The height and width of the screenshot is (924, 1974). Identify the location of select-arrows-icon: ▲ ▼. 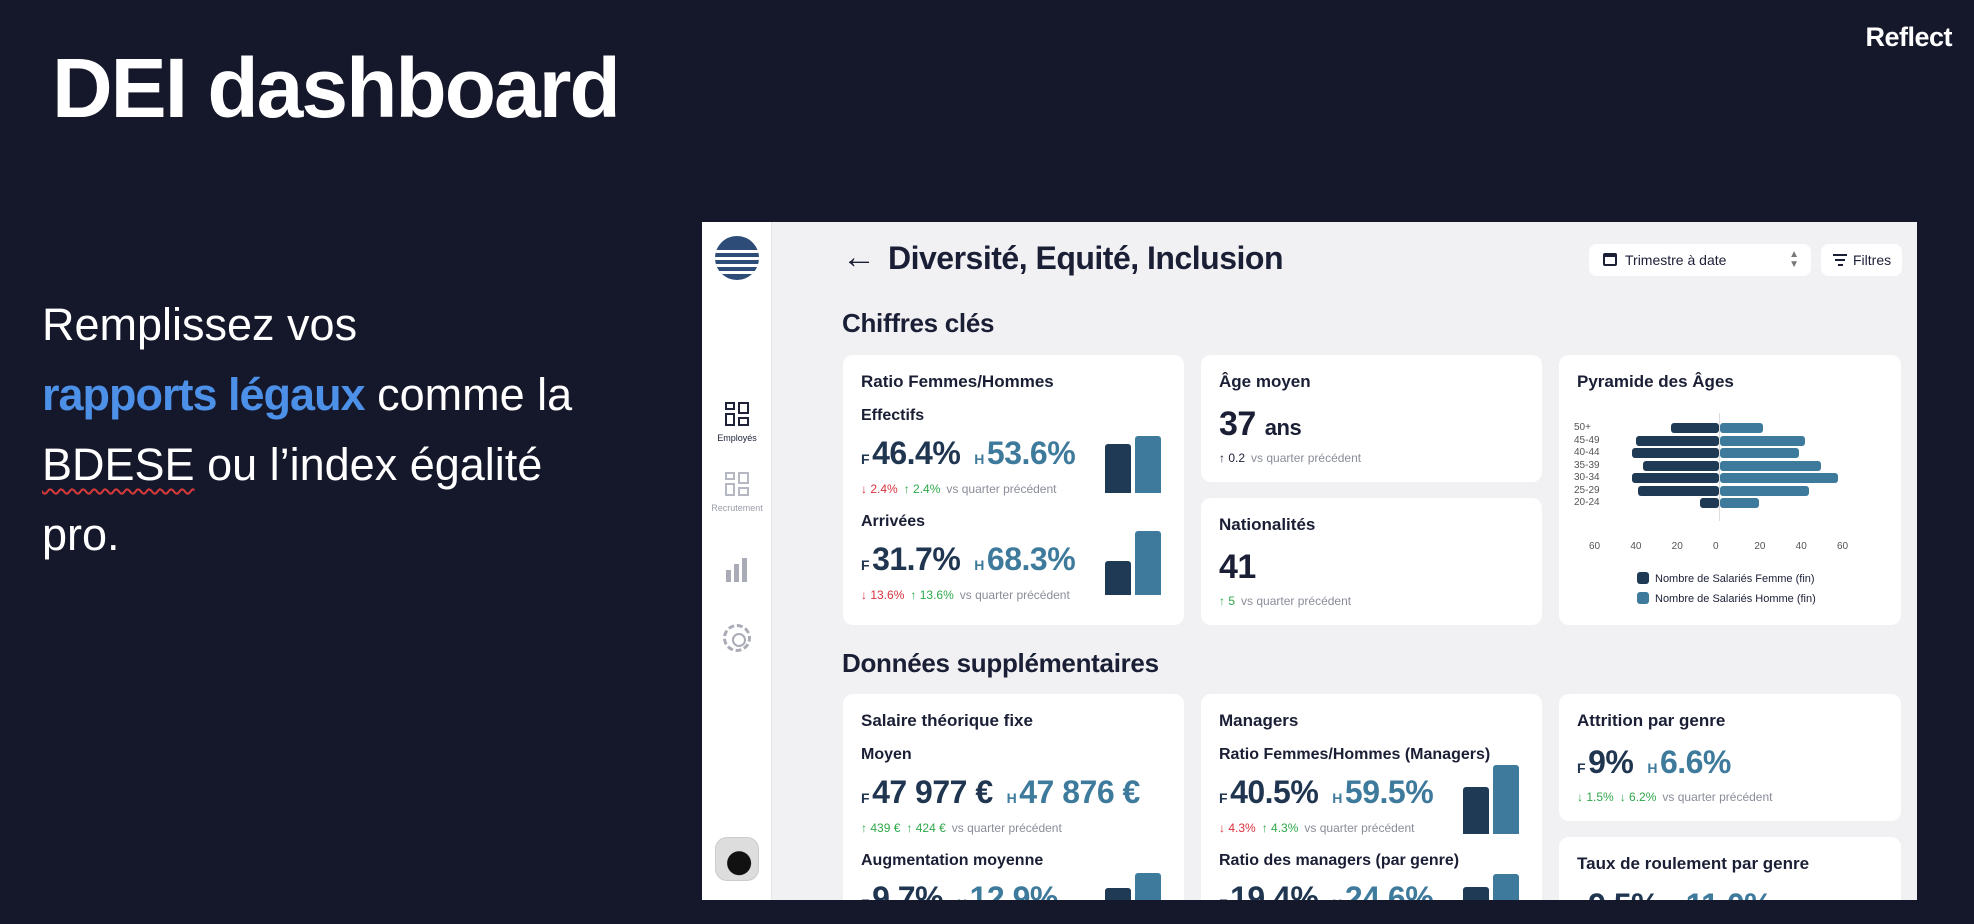
(1794, 259).